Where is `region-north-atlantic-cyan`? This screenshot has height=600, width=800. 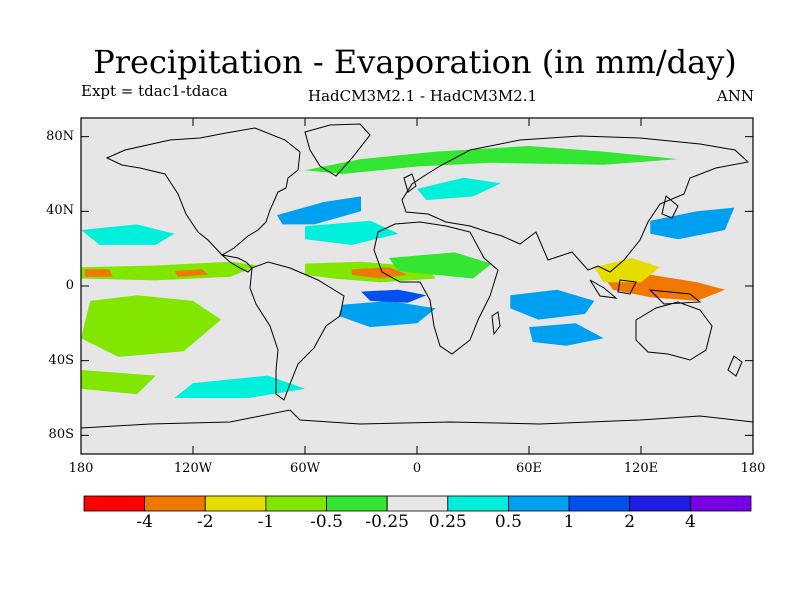 region-north-atlantic-cyan is located at coordinates (352, 232).